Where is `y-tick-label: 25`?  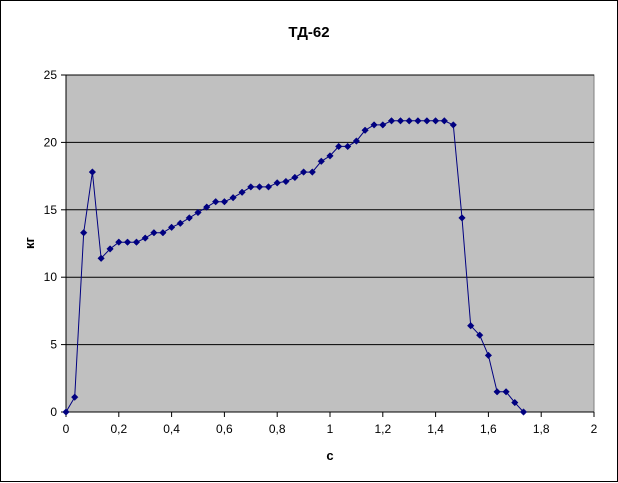
y-tick-label: 25 is located at coordinates (51, 75).